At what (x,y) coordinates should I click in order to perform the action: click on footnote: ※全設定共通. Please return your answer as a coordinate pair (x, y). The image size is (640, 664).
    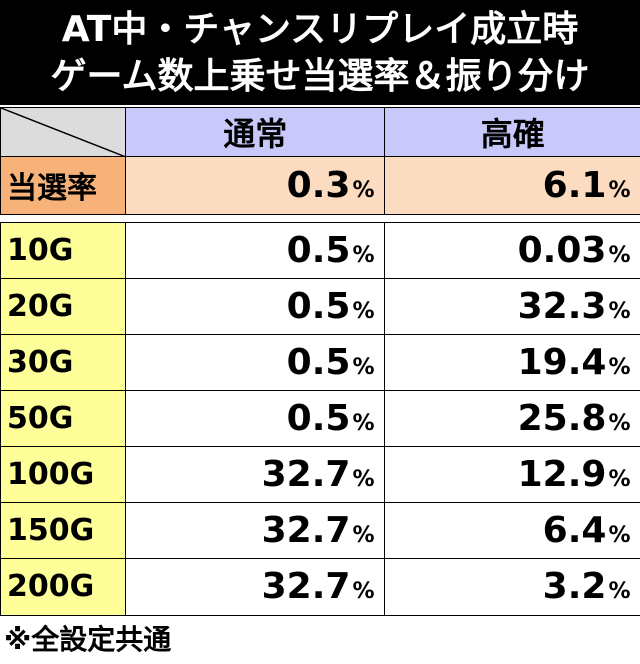
    Looking at the image, I should click on (88, 639).